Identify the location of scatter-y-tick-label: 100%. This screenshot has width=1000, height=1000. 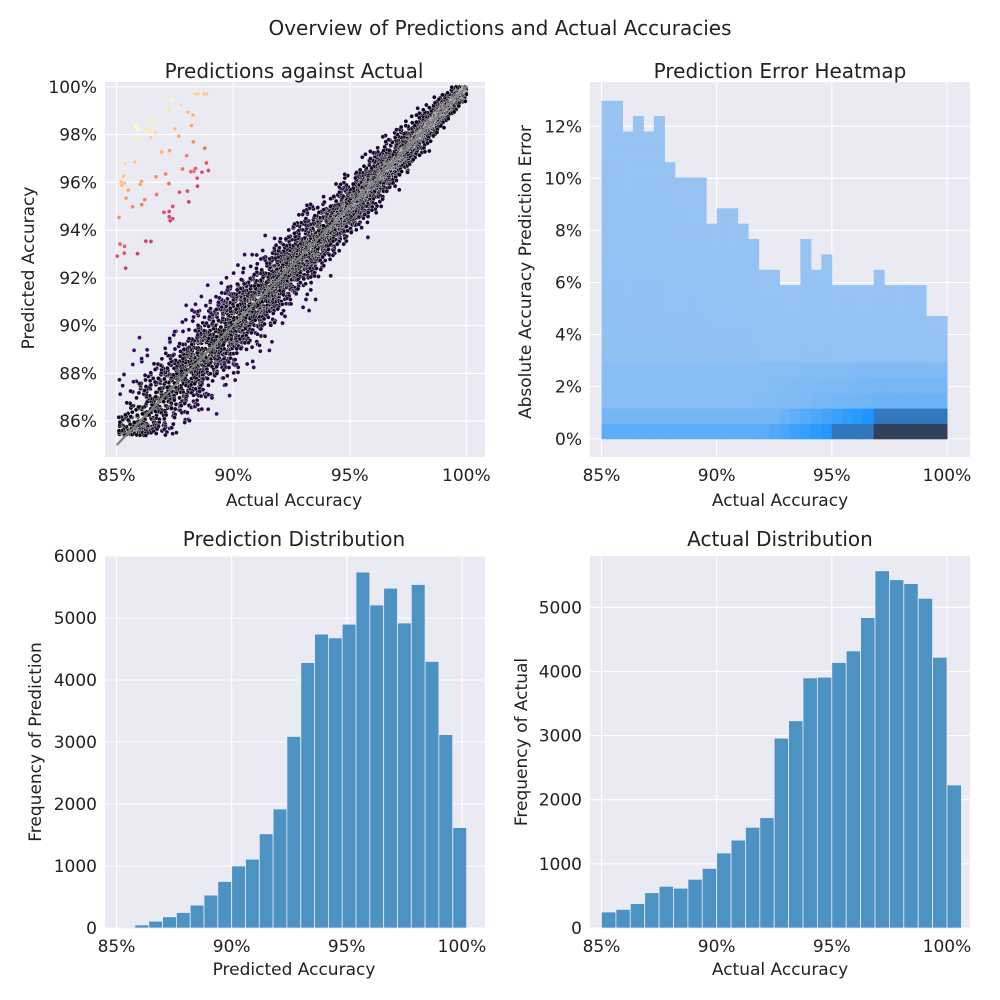
(72, 88).